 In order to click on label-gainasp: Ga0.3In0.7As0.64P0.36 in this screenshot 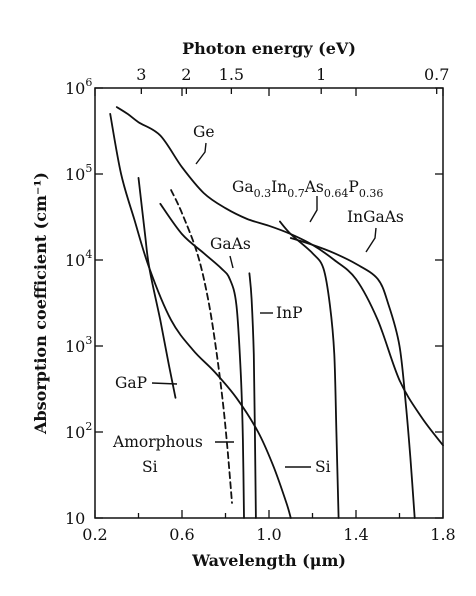, I will do `click(307, 189)`.